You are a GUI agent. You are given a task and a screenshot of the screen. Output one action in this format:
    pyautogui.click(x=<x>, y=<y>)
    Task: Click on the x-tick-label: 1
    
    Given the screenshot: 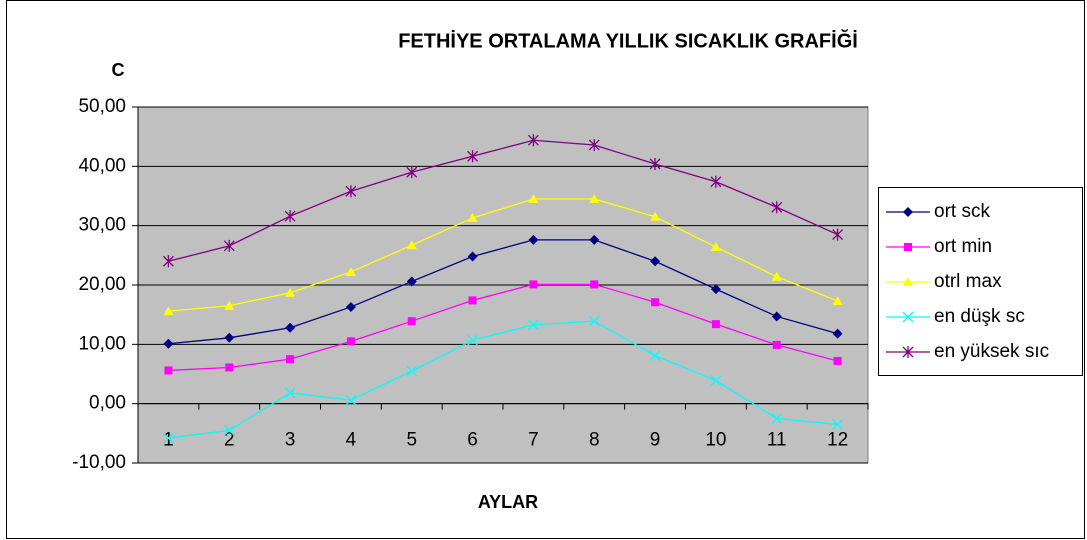 What is the action you would take?
    pyautogui.click(x=168, y=440)
    